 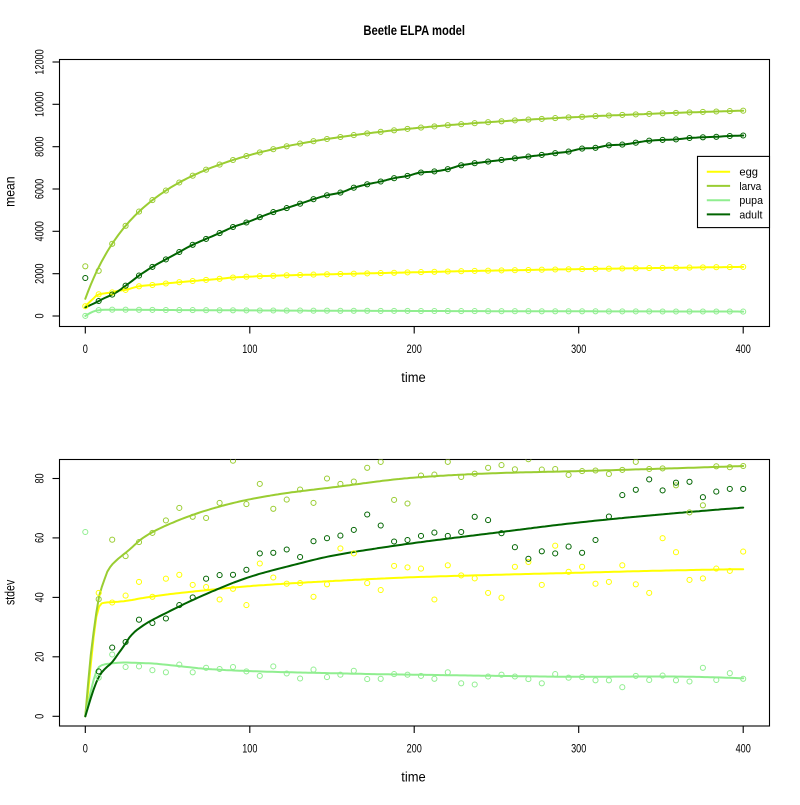 What do you see at coordinates (750, 187) in the screenshot?
I see `svg-text: larva` at bounding box center [750, 187].